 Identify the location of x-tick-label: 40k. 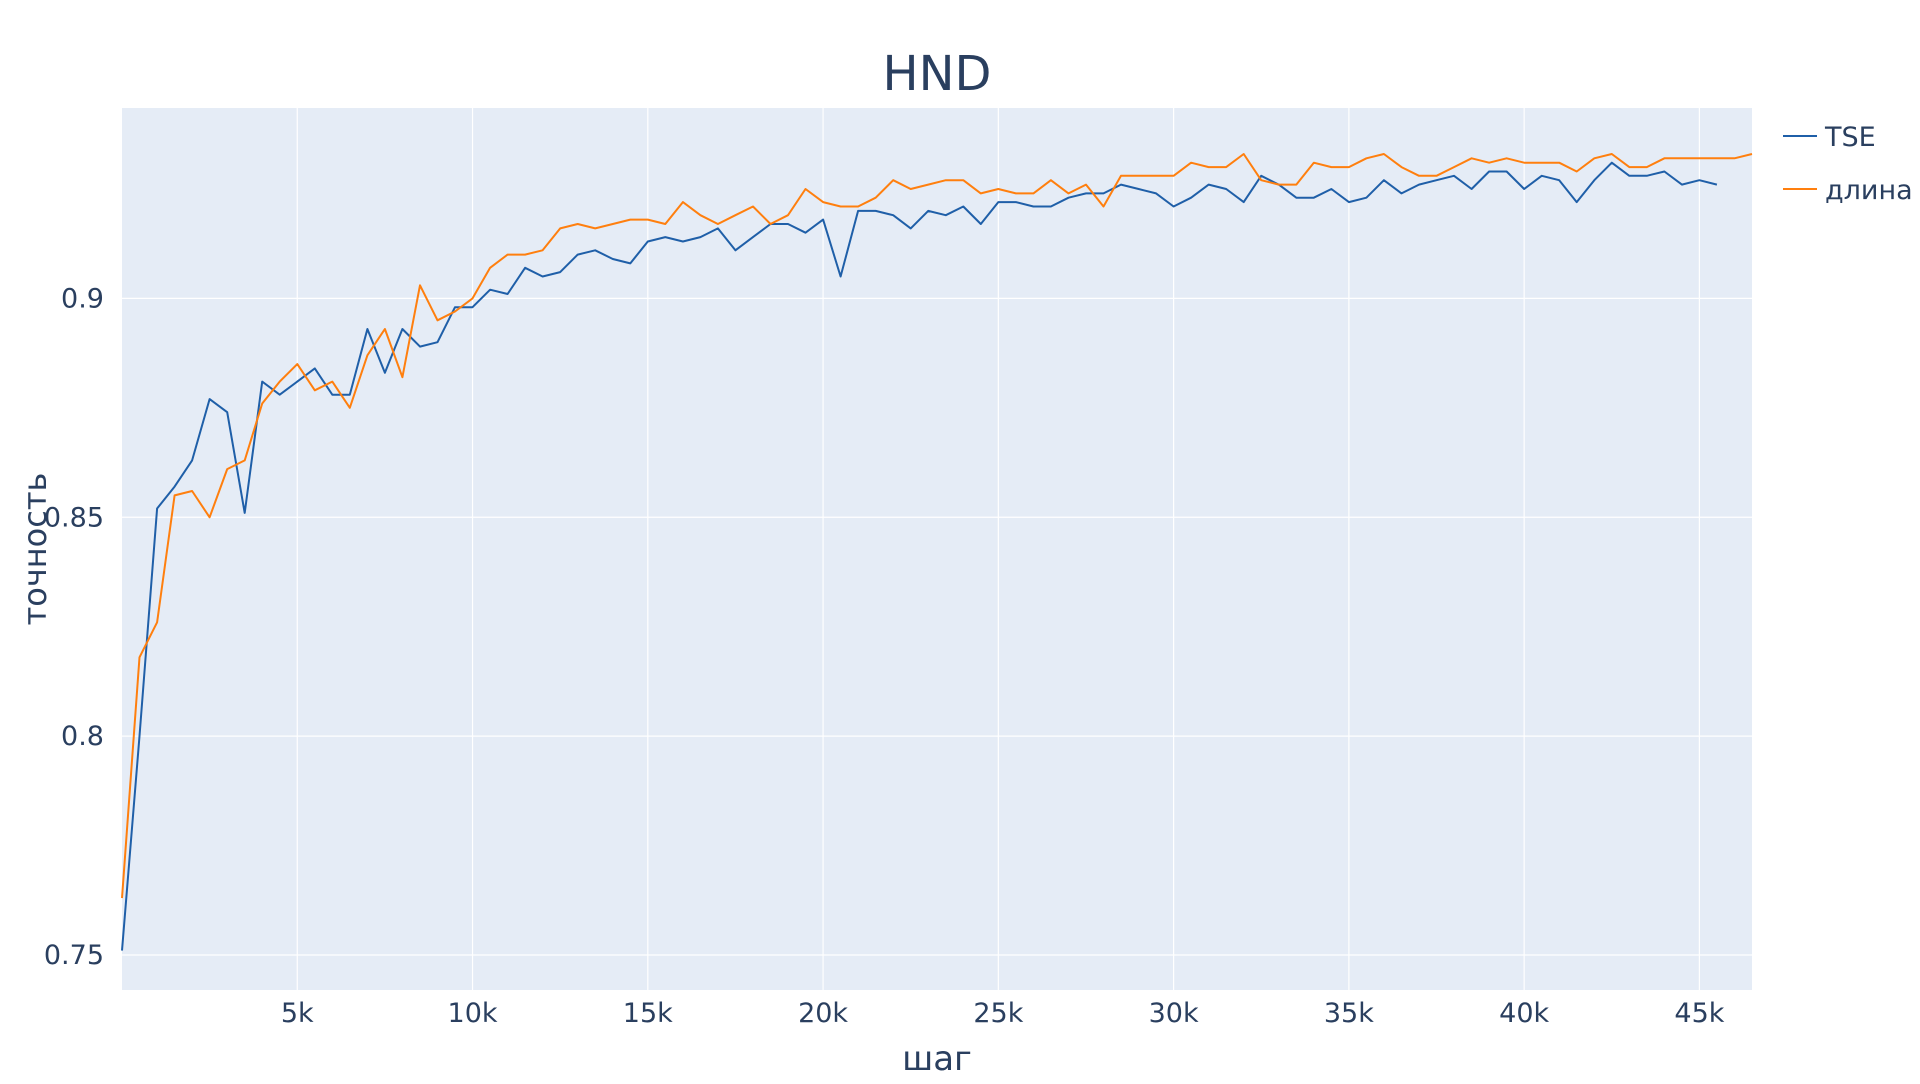
(1524, 1013).